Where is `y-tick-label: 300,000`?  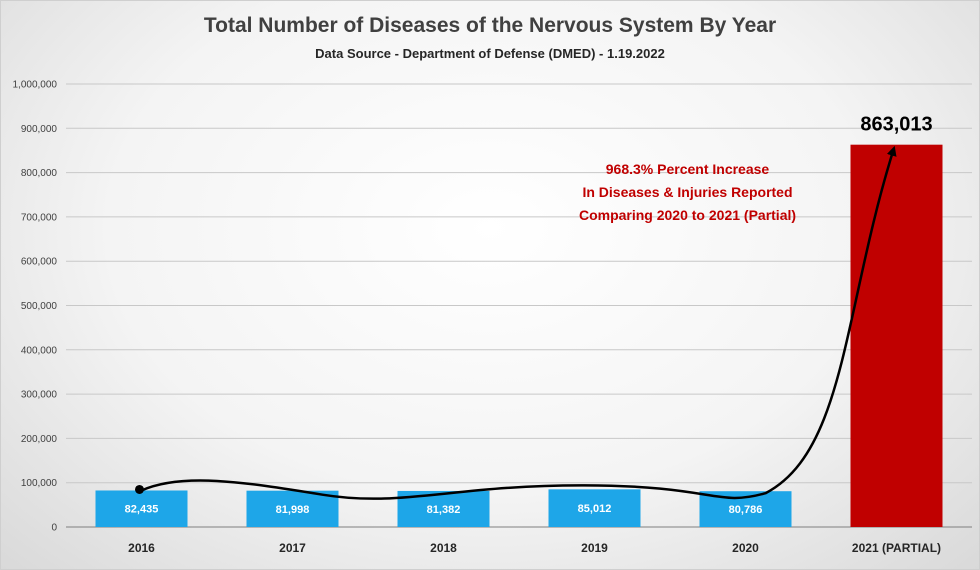 y-tick-label: 300,000 is located at coordinates (39, 395).